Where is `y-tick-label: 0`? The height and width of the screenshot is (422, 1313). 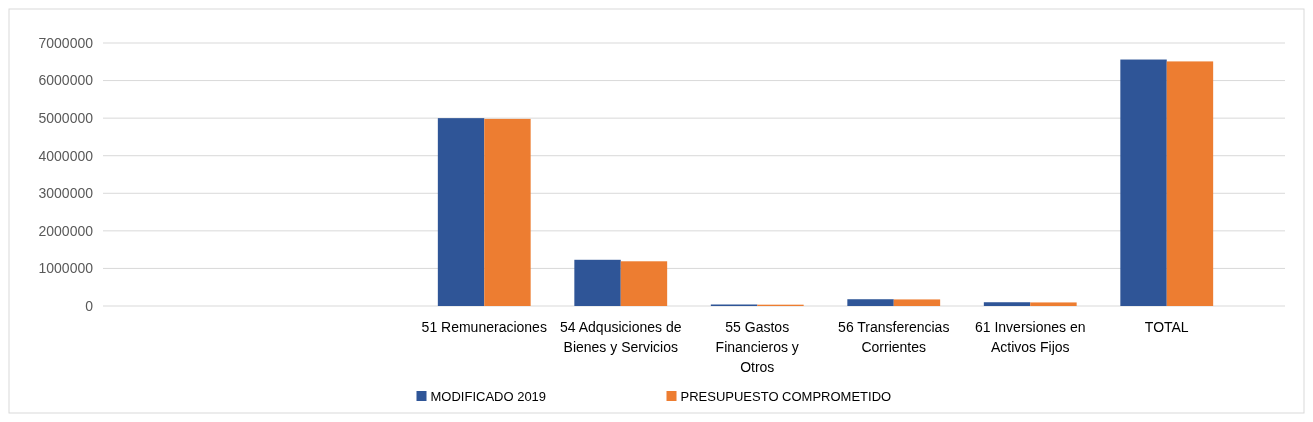 y-tick-label: 0 is located at coordinates (89, 305).